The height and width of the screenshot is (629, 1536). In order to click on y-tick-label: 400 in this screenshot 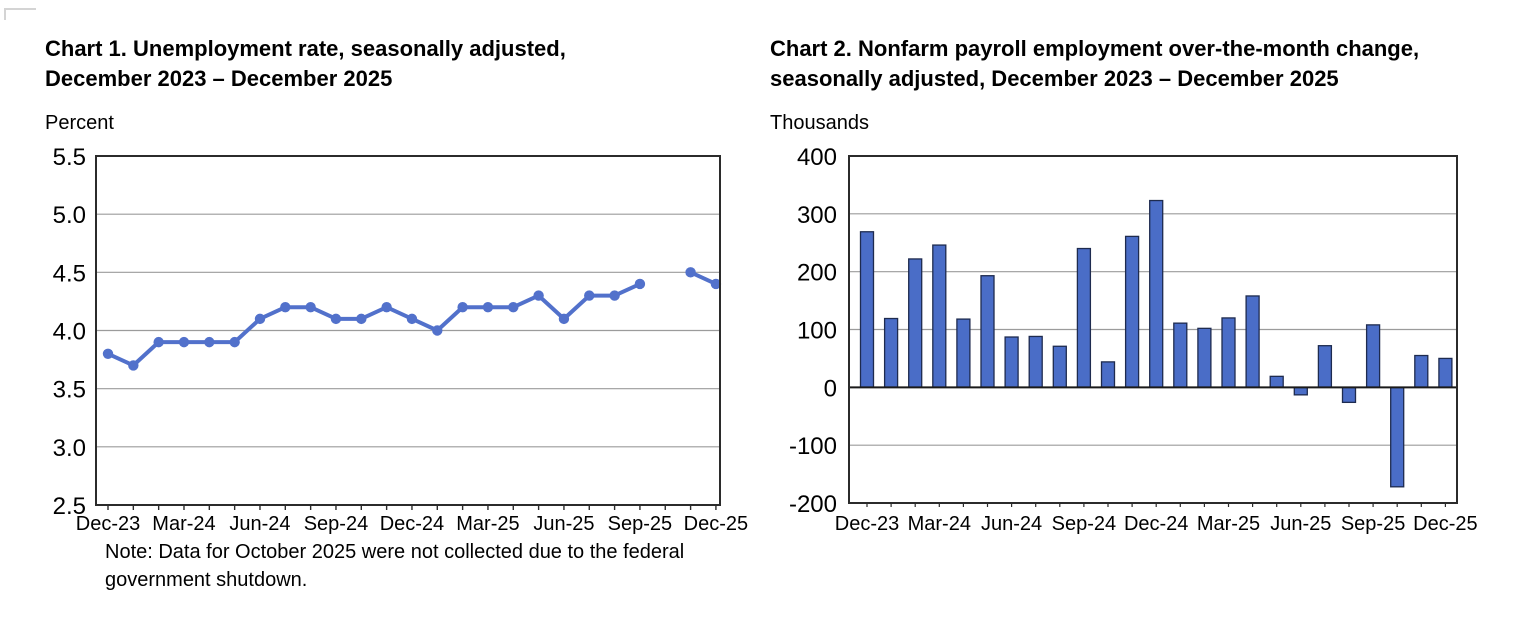, I will do `click(817, 157)`.